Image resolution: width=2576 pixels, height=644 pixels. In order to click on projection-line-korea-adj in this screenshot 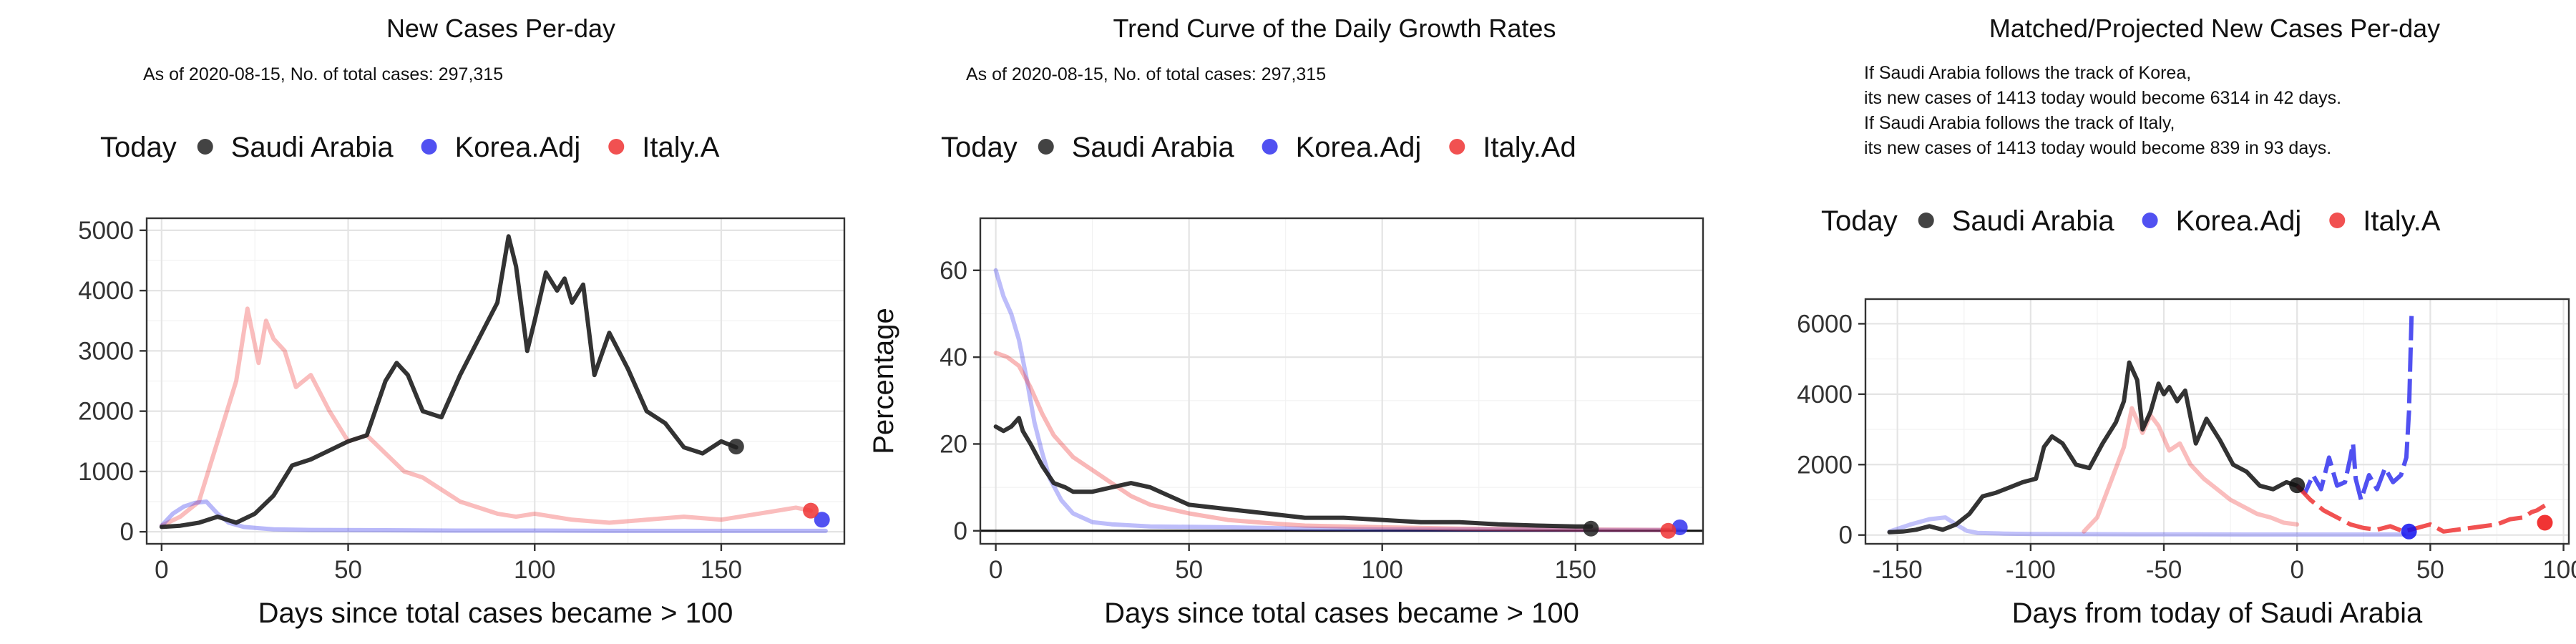, I will do `click(2355, 407)`.